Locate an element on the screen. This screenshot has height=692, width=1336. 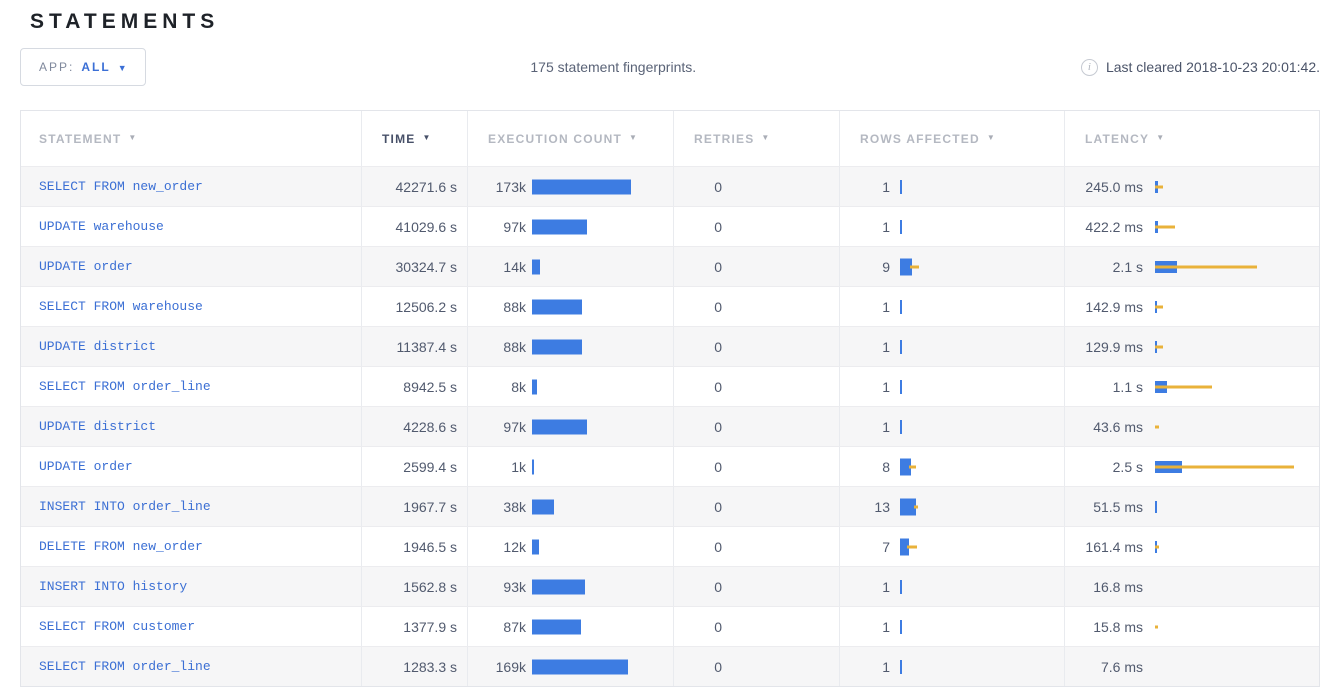
latency-value: 142.9 ms is located at coordinates (1114, 306).